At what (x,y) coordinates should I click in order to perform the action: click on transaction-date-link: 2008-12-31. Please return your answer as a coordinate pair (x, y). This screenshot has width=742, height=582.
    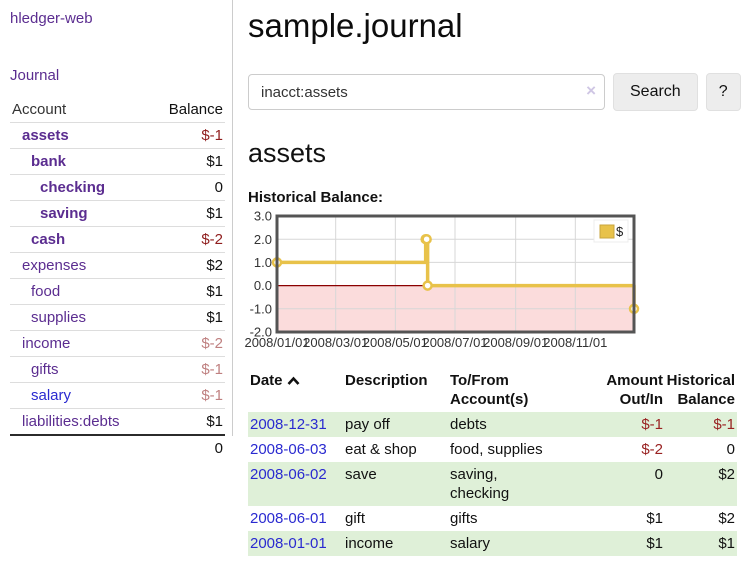
    Looking at the image, I should click on (288, 424).